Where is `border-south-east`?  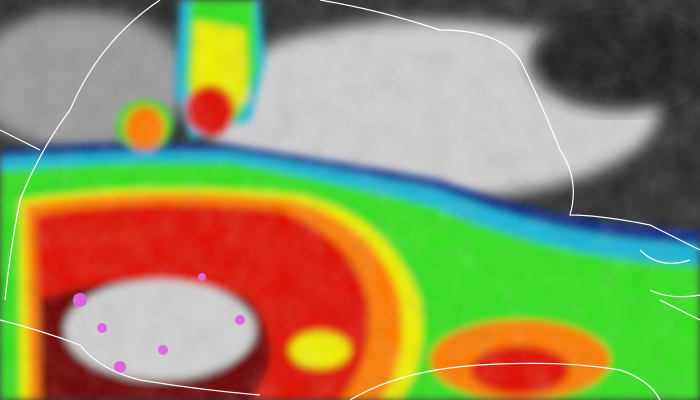
border-south-east is located at coordinates (505, 381).